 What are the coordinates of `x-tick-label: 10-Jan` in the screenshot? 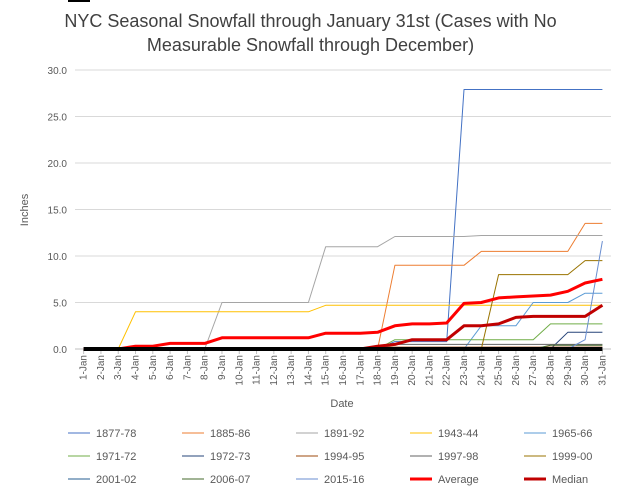 It's located at (239, 370).